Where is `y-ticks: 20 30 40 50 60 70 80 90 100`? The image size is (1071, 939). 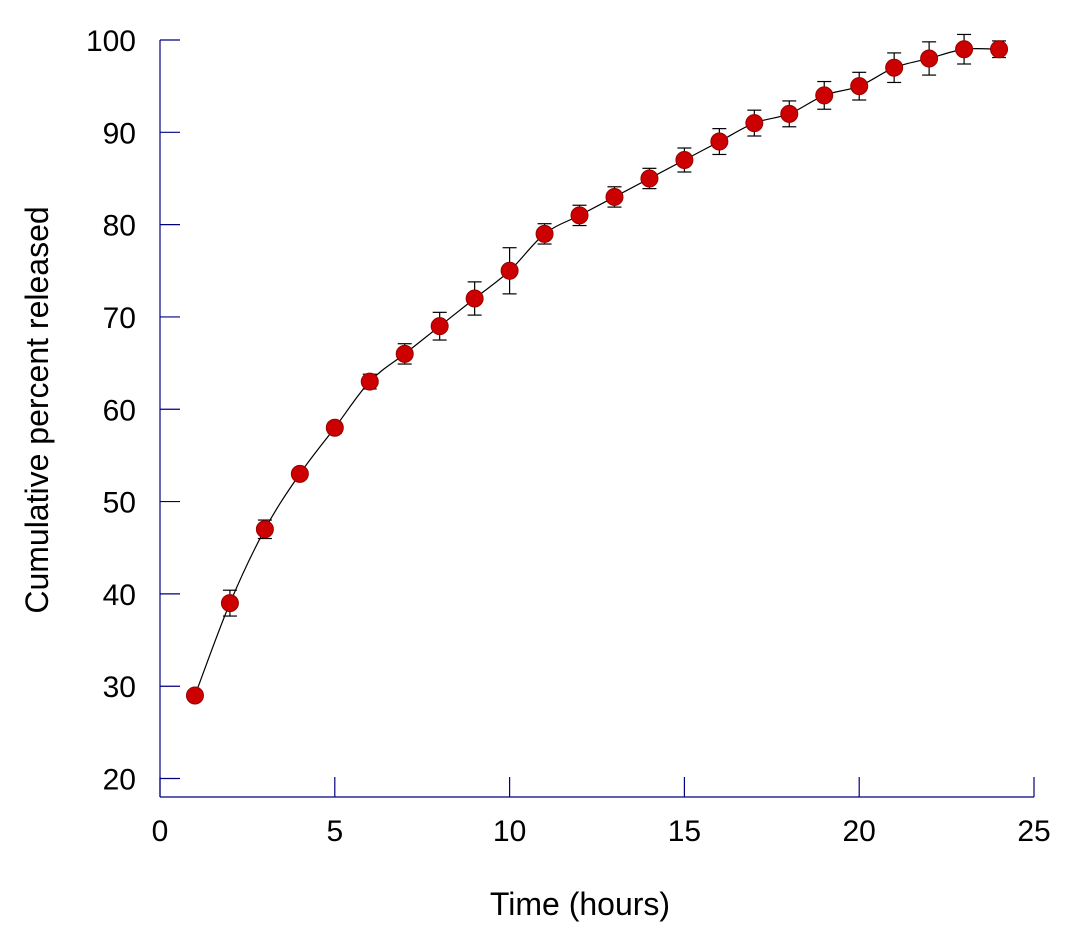 y-ticks: 20 30 40 50 60 70 80 90 100 is located at coordinates (133, 411).